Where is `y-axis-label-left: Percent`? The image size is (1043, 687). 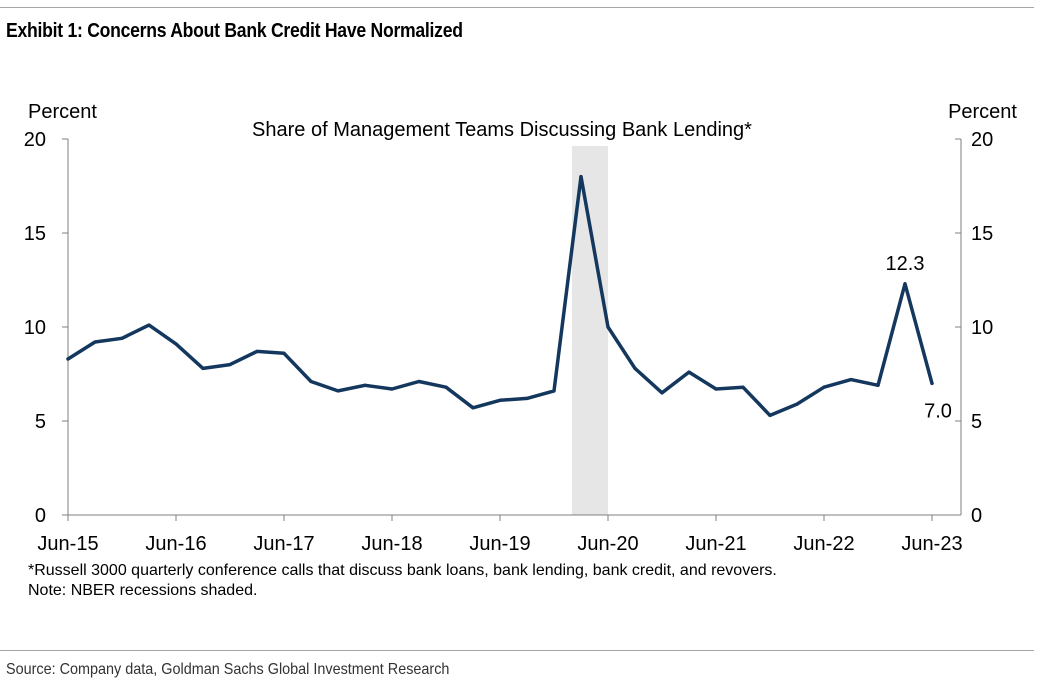
y-axis-label-left: Percent is located at coordinates (62, 112).